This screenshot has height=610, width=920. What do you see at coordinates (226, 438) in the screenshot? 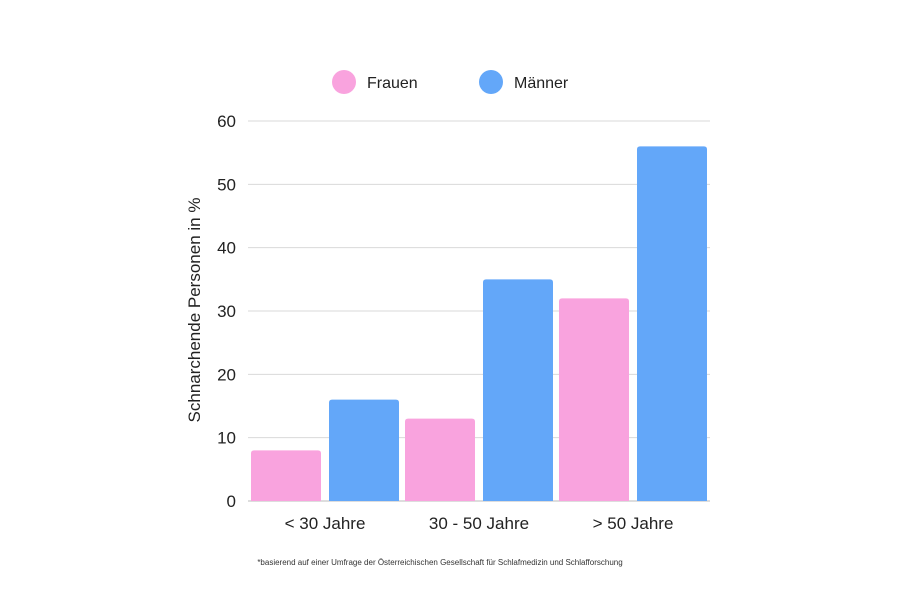
I see `y-tick-label: 10` at bounding box center [226, 438].